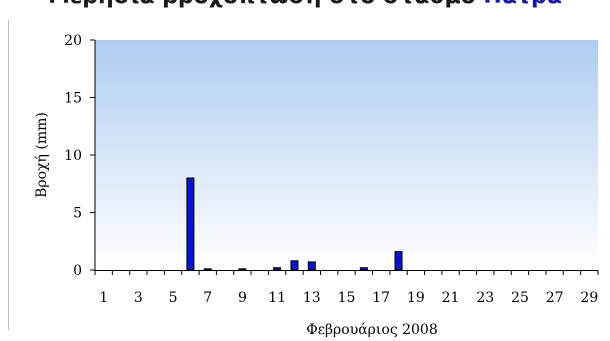 Image resolution: width=610 pixels, height=341 pixels. I want to click on chart-title-main: Μερήσια βροχόπτωση στο σταθμό, so click(265, 4).